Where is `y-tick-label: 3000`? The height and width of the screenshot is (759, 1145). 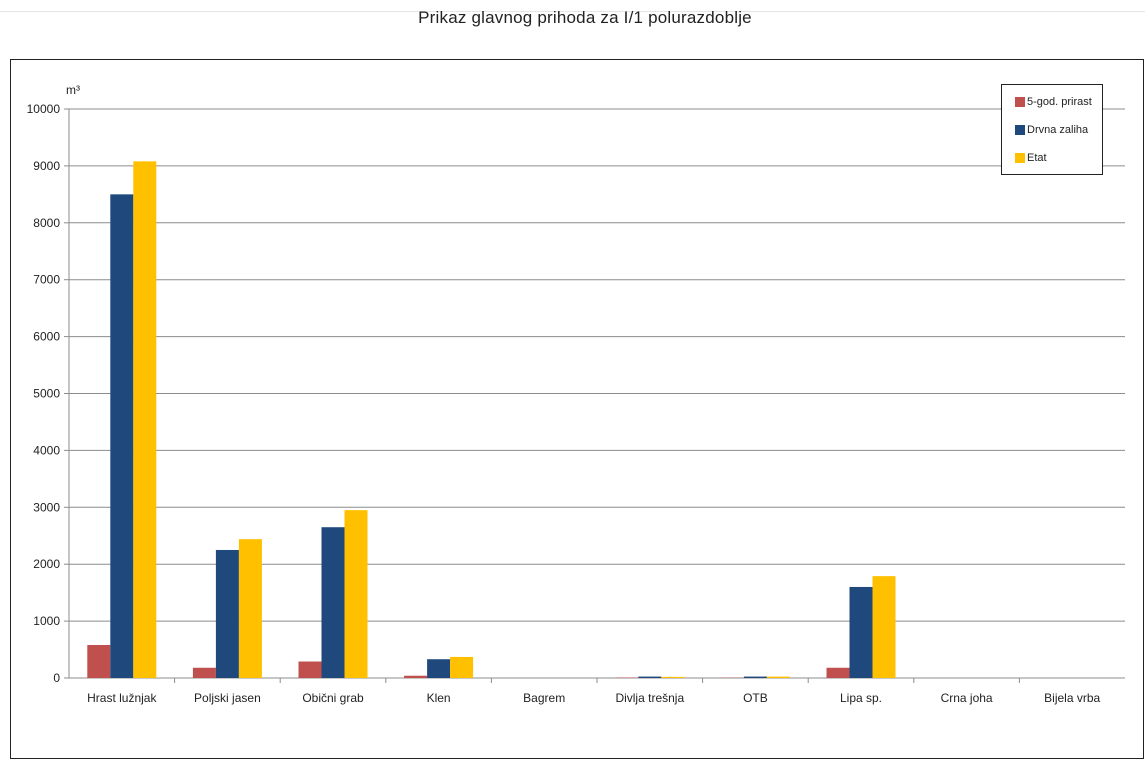 y-tick-label: 3000 is located at coordinates (46, 507).